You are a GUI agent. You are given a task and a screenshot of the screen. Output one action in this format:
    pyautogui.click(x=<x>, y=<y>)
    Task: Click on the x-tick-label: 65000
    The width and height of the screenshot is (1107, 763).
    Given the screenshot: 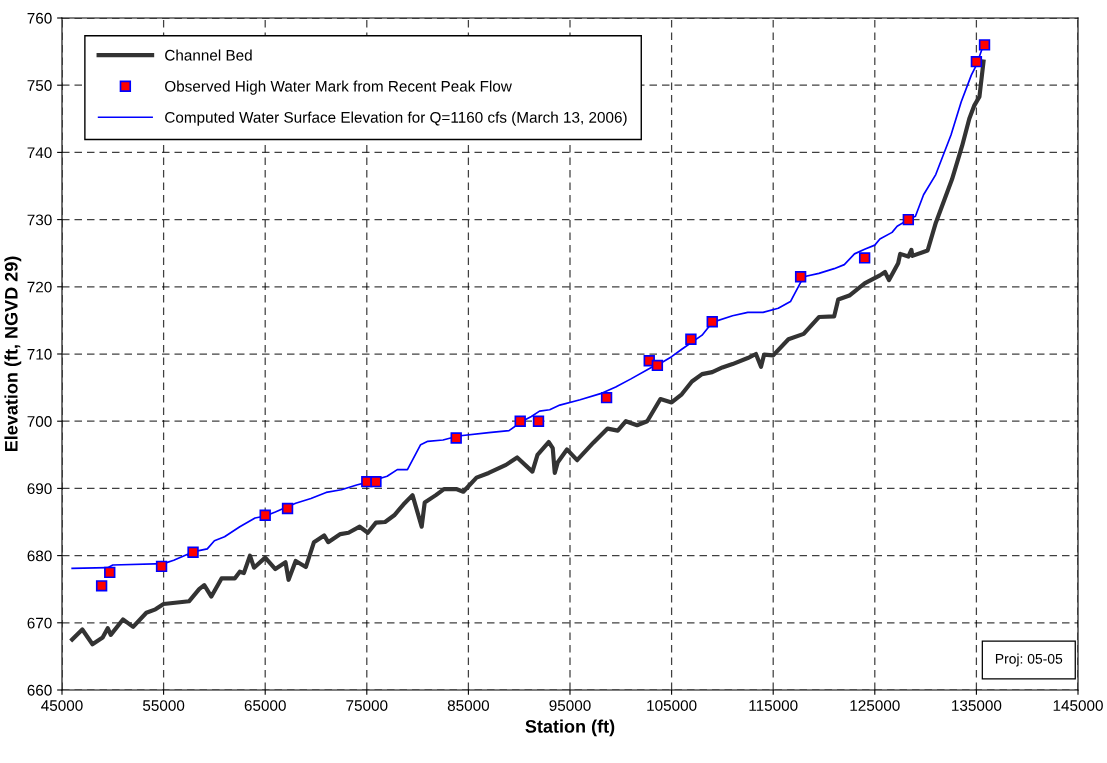 What is the action you would take?
    pyautogui.click(x=265, y=705)
    